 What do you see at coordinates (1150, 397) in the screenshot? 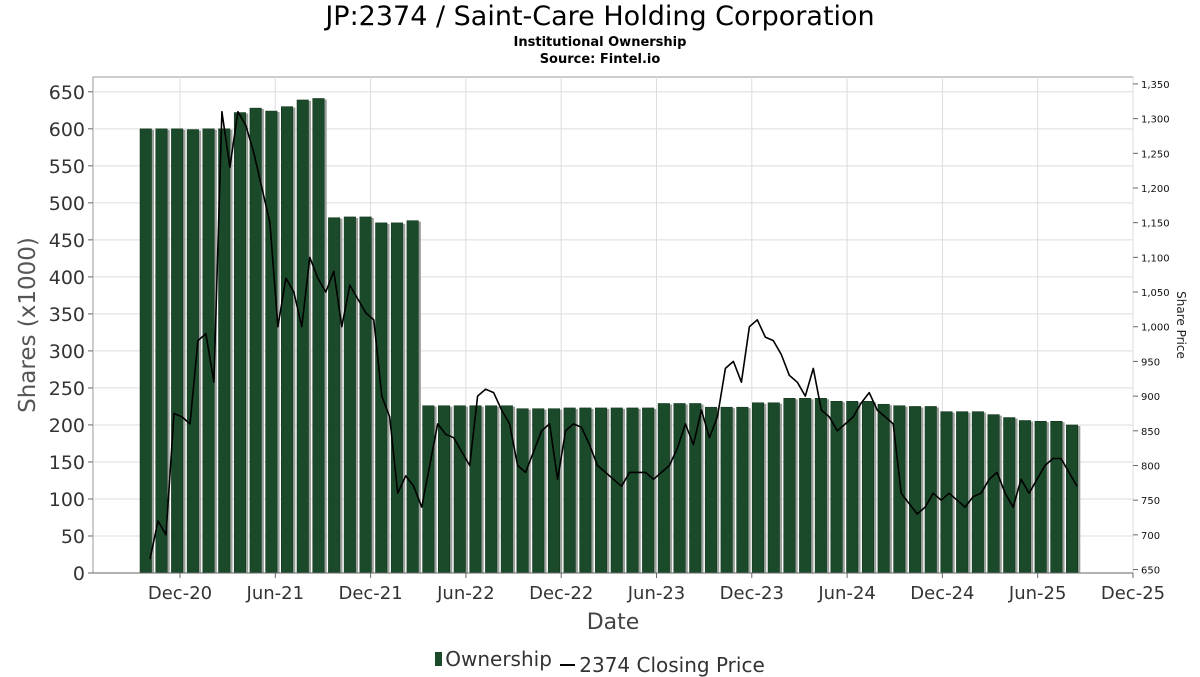
I see `y2-tick-label: 900` at bounding box center [1150, 397].